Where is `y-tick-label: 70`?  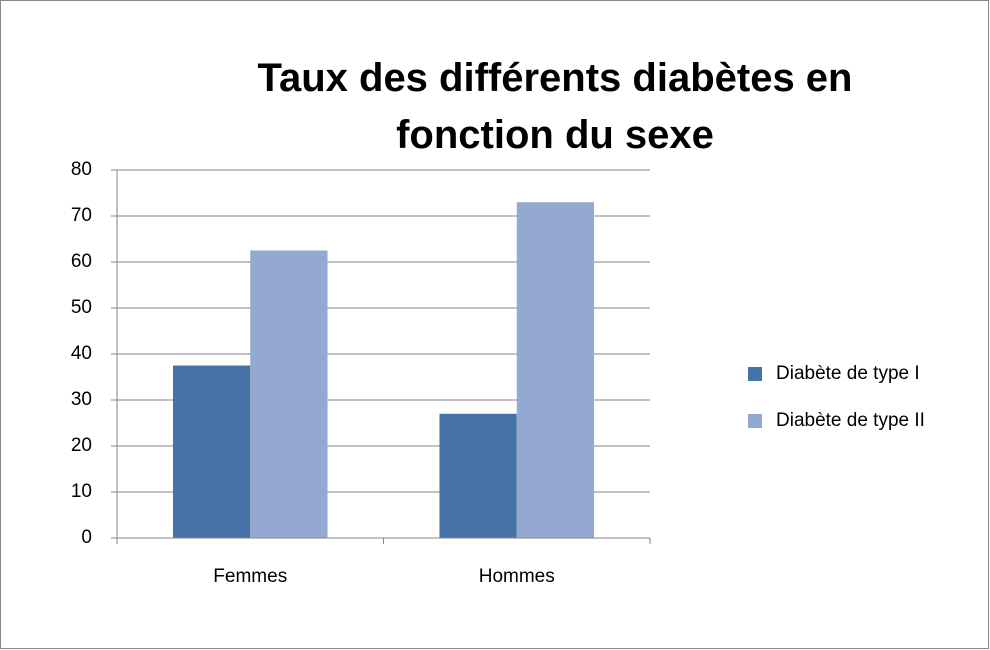
y-tick-label: 70 is located at coordinates (81, 215).